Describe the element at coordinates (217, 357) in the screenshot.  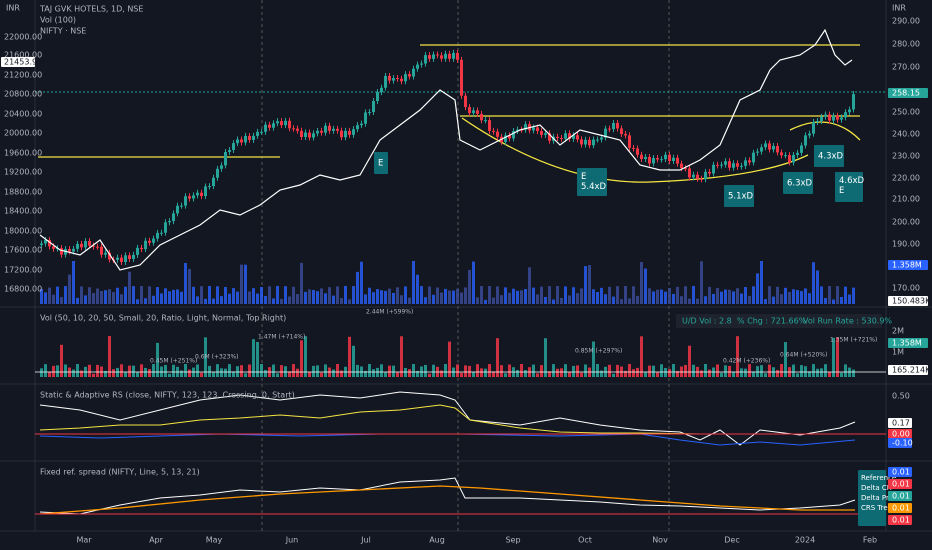
I see `volume-label: 0.6M (+323%)` at that location.